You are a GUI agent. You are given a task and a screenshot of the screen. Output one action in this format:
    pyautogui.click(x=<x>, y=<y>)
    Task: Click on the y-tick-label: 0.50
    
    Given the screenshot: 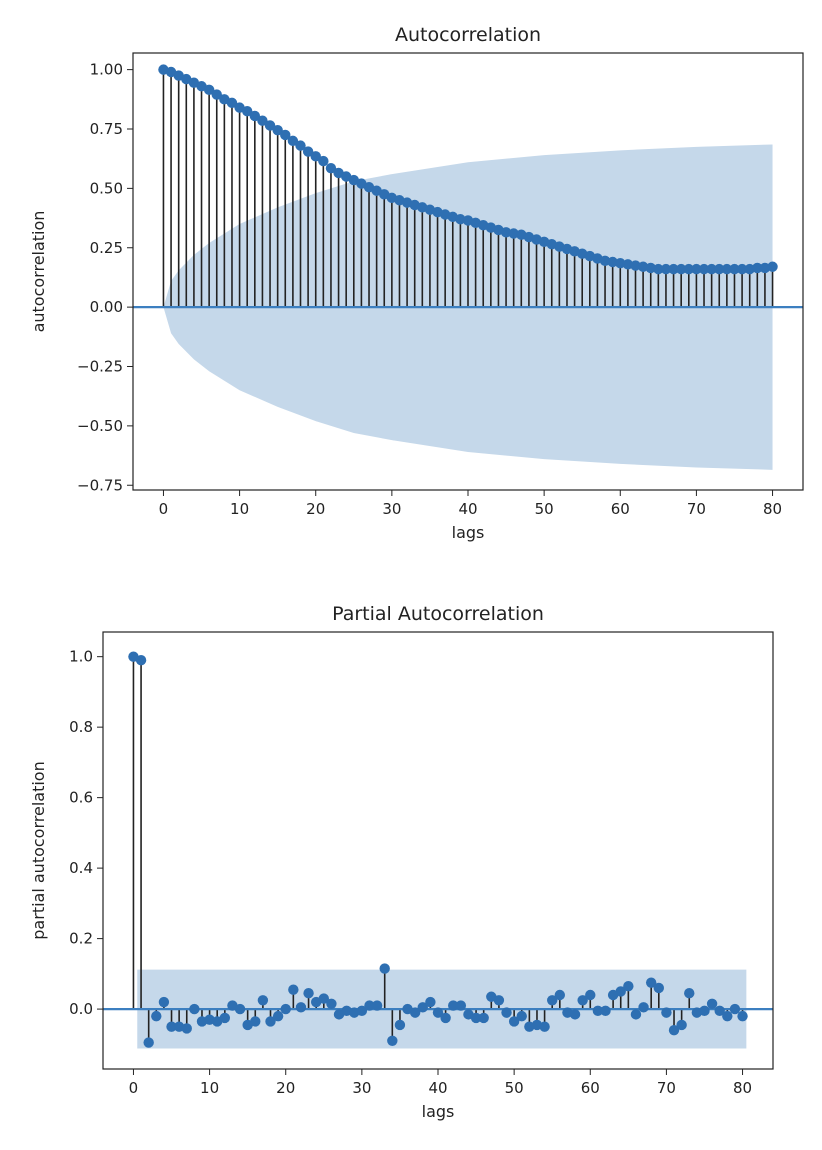 What is the action you would take?
    pyautogui.click(x=106, y=188)
    